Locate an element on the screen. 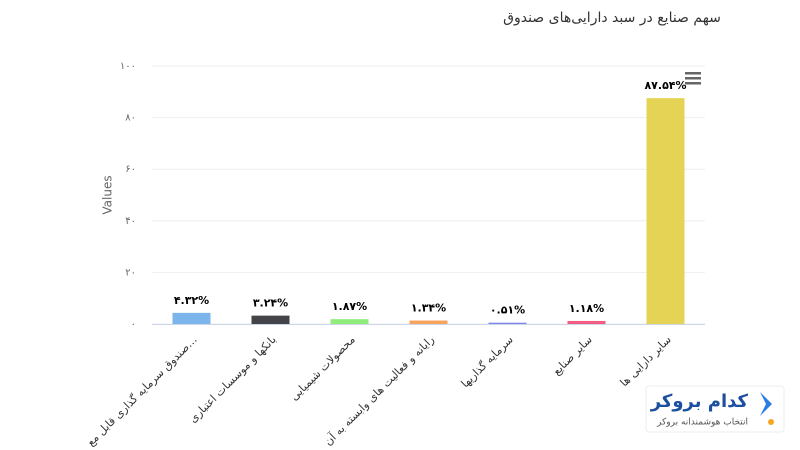  x-tick-label: سرمایه گذاریها is located at coordinates (487, 361).